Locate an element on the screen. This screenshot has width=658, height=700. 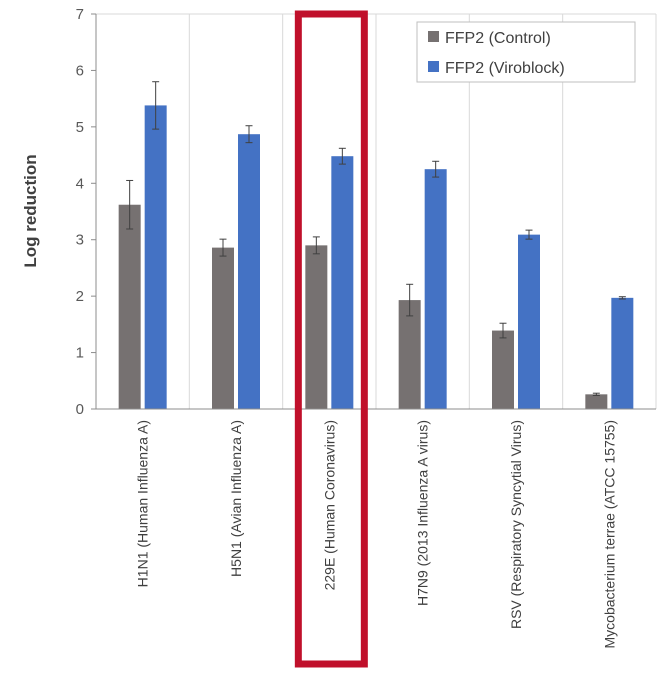
y-tick-label: 7 is located at coordinates (80, 14).